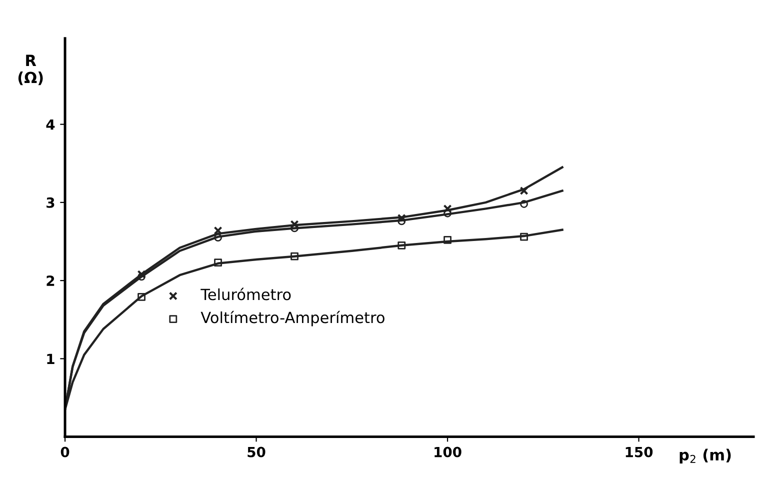 This screenshot has height=480, width=765. What do you see at coordinates (50, 124) in the screenshot?
I see `y-tick-label: 4` at bounding box center [50, 124].